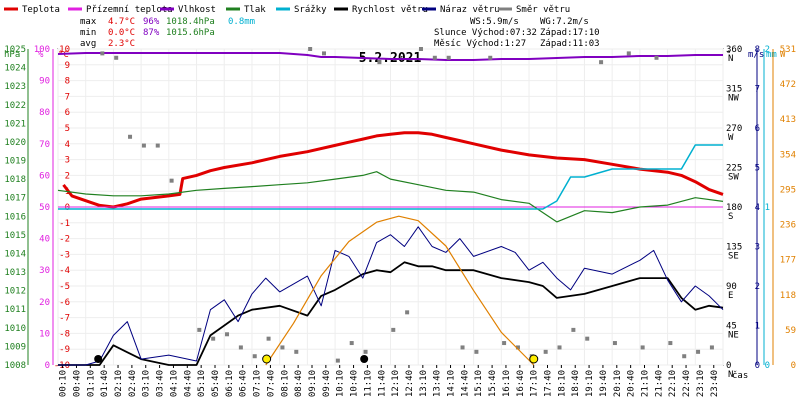 This screenshot has height=400, width=800. Describe the element at coordinates (562, 383) in the screenshot. I see `x-tick-label: 18:10` at that location.